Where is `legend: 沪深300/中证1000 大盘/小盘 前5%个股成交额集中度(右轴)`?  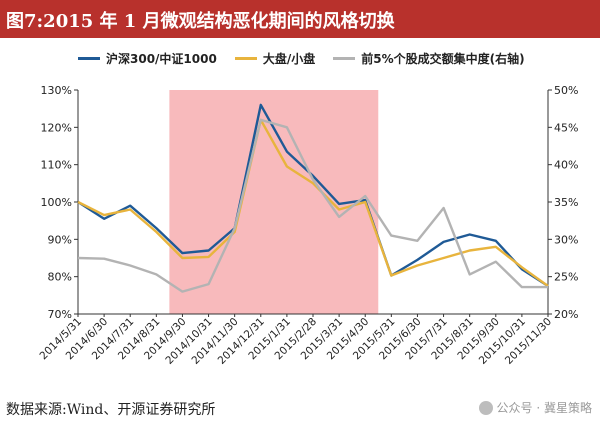 legend: 沪深300/中证1000 大盘/小盘 前5%个股成交额集中度(右轴) is located at coordinates (301, 58).